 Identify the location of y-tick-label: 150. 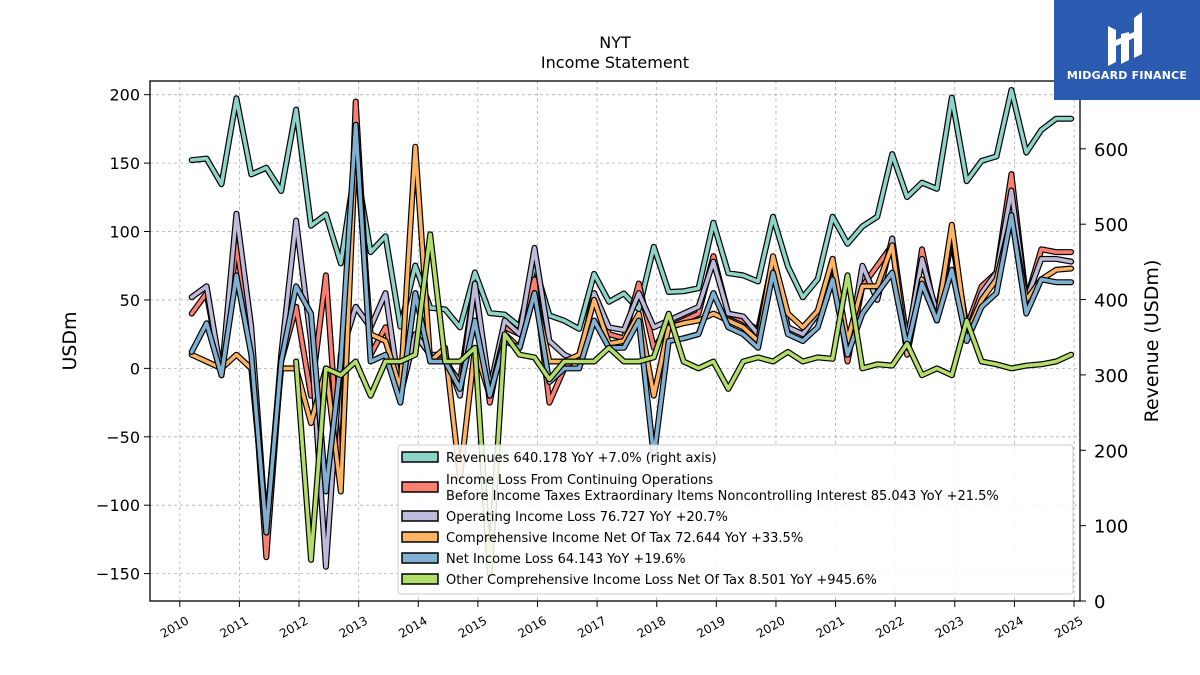
(124, 163).